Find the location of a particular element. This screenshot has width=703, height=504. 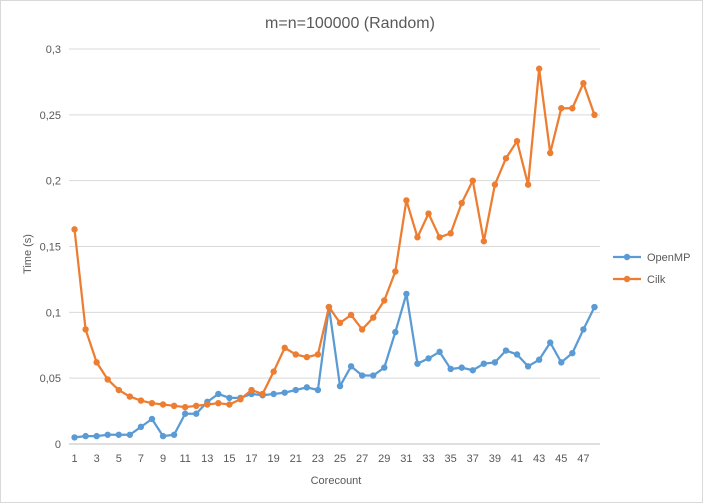

y-axis: 0 0,05 0,1 0,15 0,2 0,25 0,3 is located at coordinates (50, 247).